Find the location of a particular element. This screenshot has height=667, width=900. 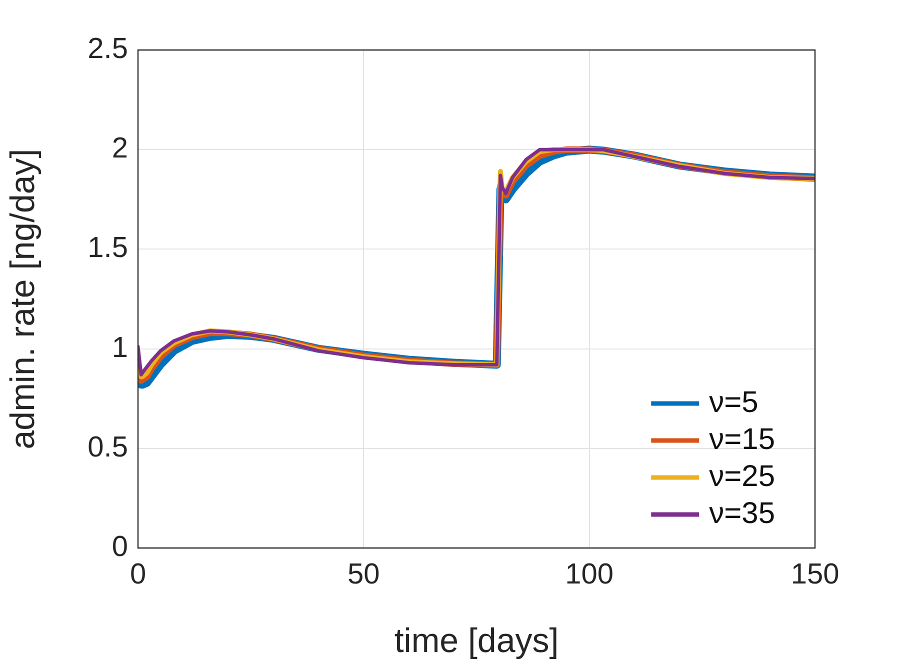

y-tick-label: 0.5 is located at coordinates (108, 447).